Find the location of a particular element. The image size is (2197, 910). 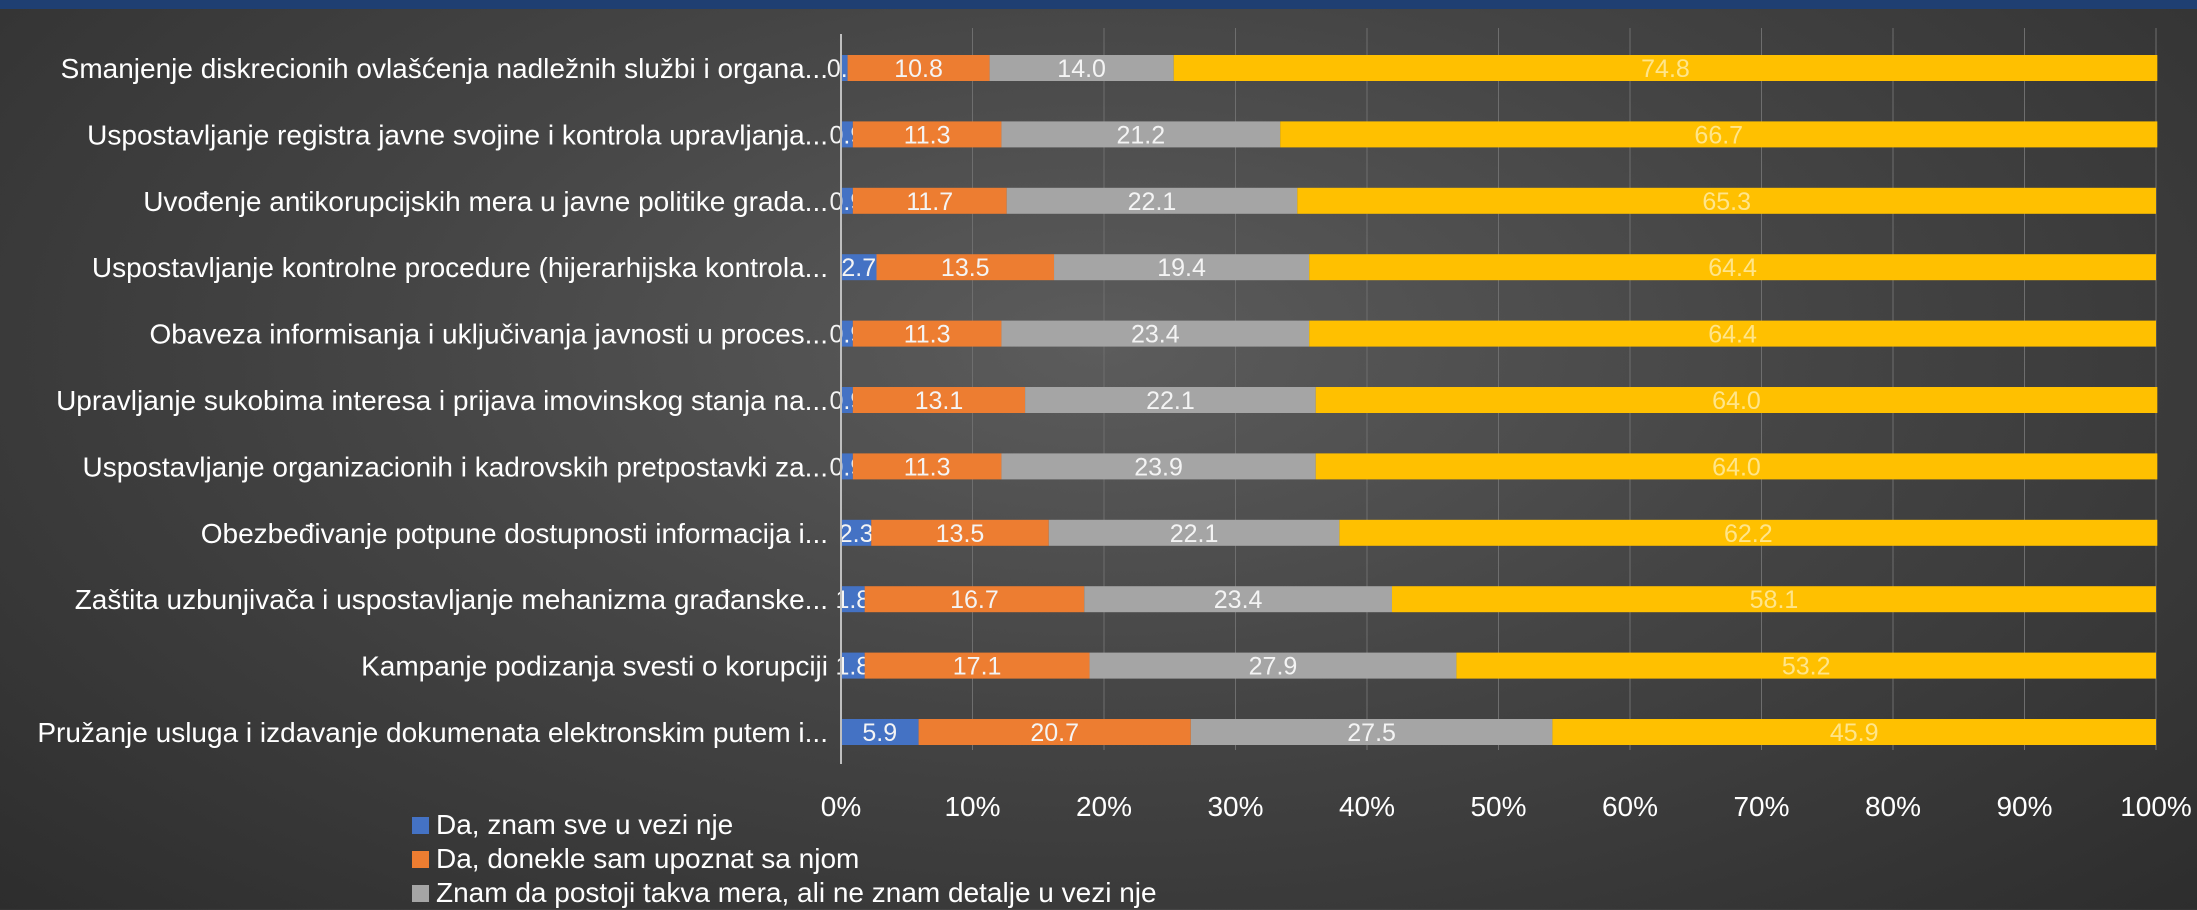

data-label: 53.2 is located at coordinates (1806, 667).